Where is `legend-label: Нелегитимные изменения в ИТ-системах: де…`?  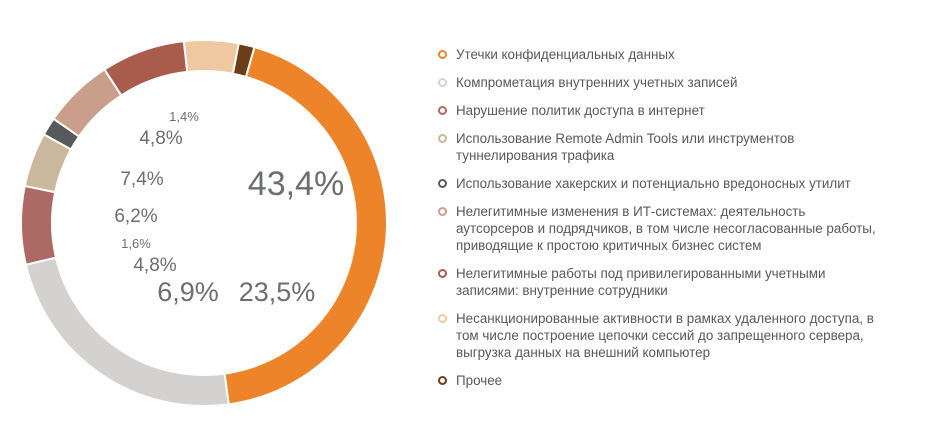 legend-label: Нелегитимные изменения в ИТ-системах: де… is located at coordinates (631, 211).